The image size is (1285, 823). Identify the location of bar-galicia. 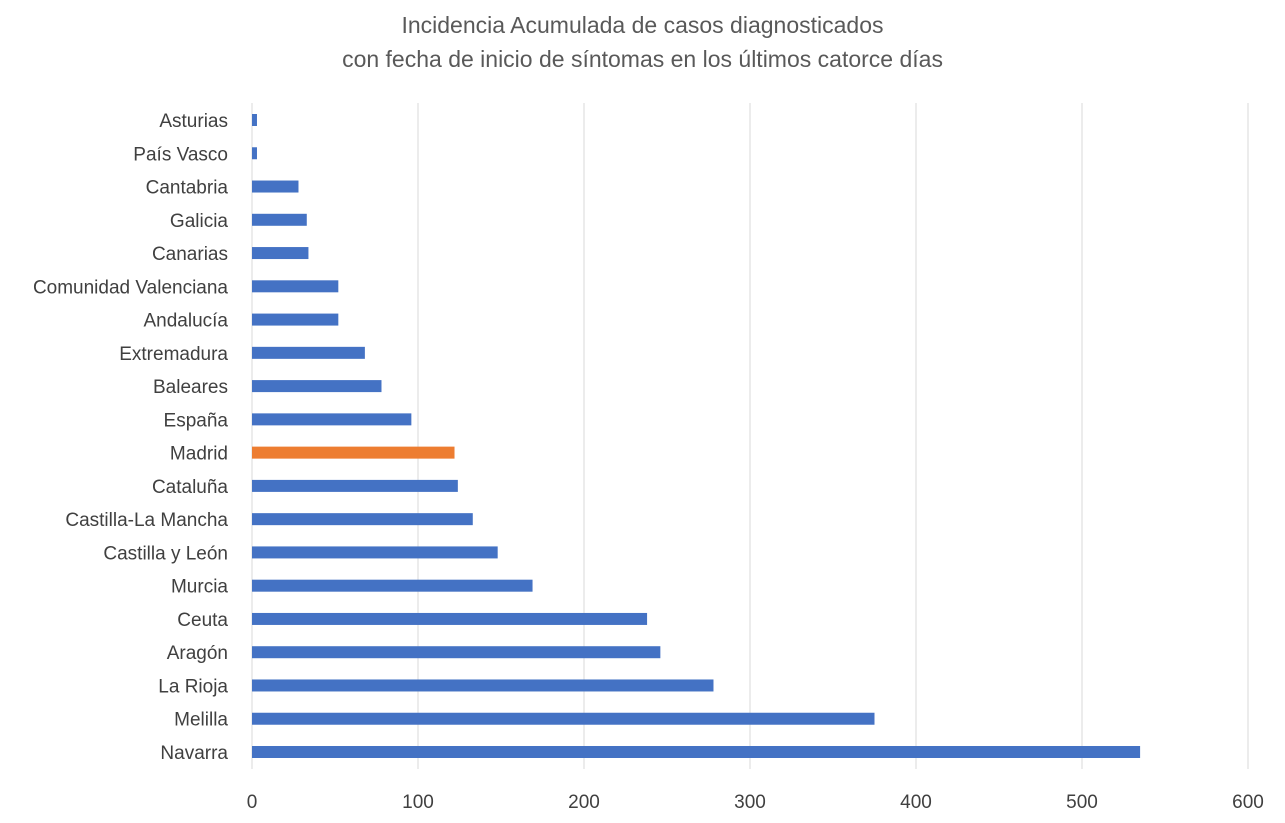
(279, 219).